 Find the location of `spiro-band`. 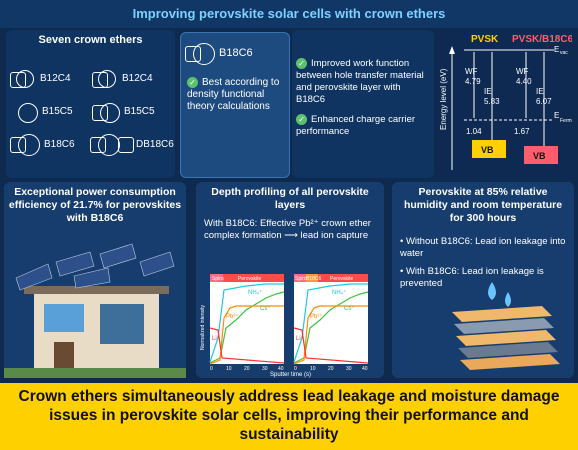

spiro-band is located at coordinates (300, 278).